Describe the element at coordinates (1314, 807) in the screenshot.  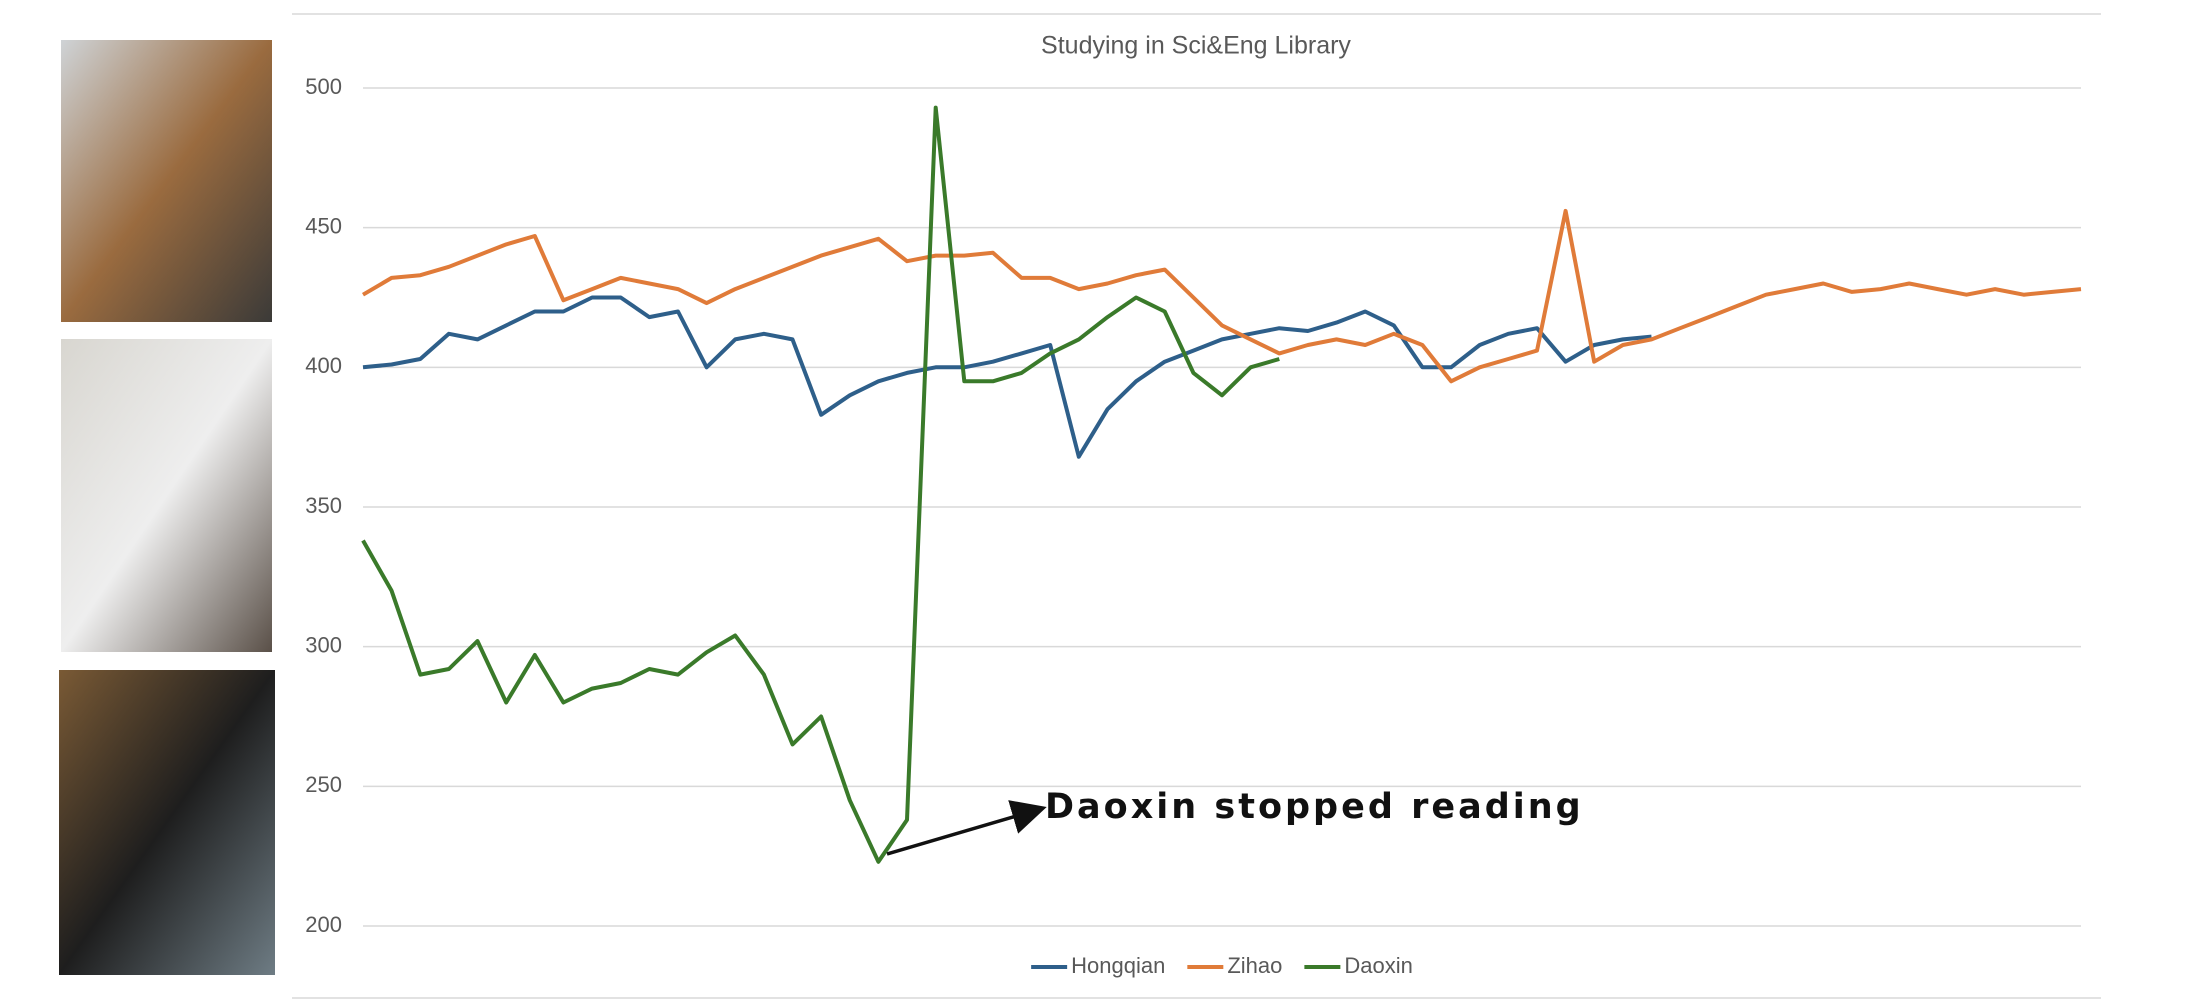
I see `annotation: Daoxin stopped reading` at that location.